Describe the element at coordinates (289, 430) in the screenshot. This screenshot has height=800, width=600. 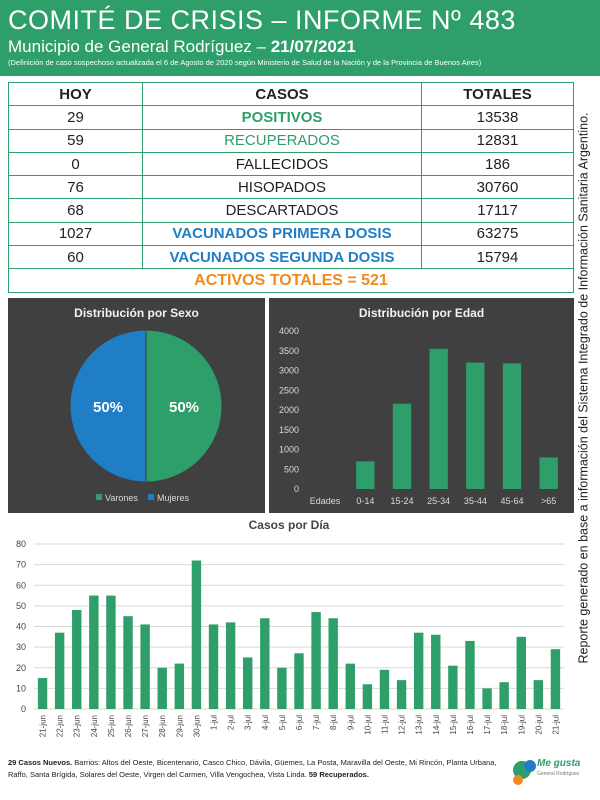
I see `y-tick-label: 1500` at that location.